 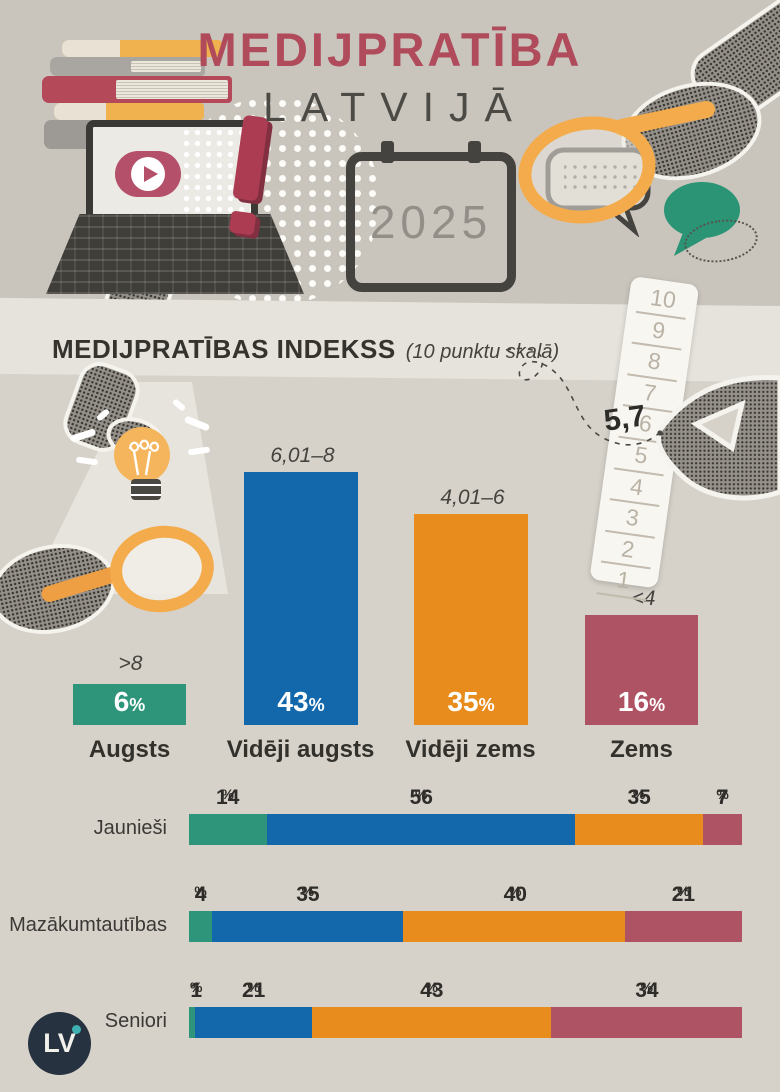 What do you see at coordinates (130, 663) in the screenshot?
I see `range-label: >8` at bounding box center [130, 663].